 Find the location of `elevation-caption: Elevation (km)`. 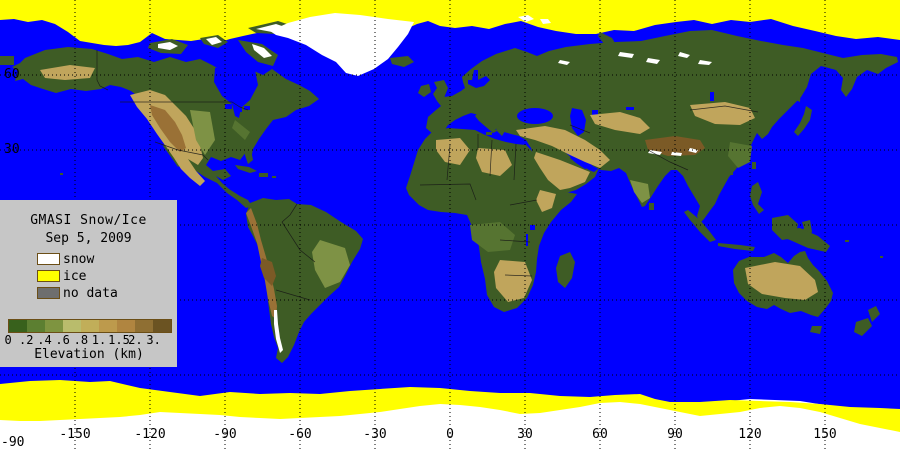

elevation-caption: Elevation (km) is located at coordinates (89, 354).